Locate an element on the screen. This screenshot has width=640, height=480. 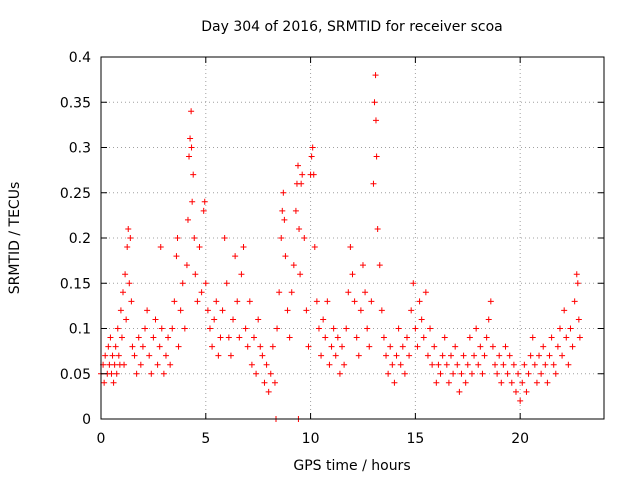
x-axis-label: GPS time / hours is located at coordinates (351, 466).